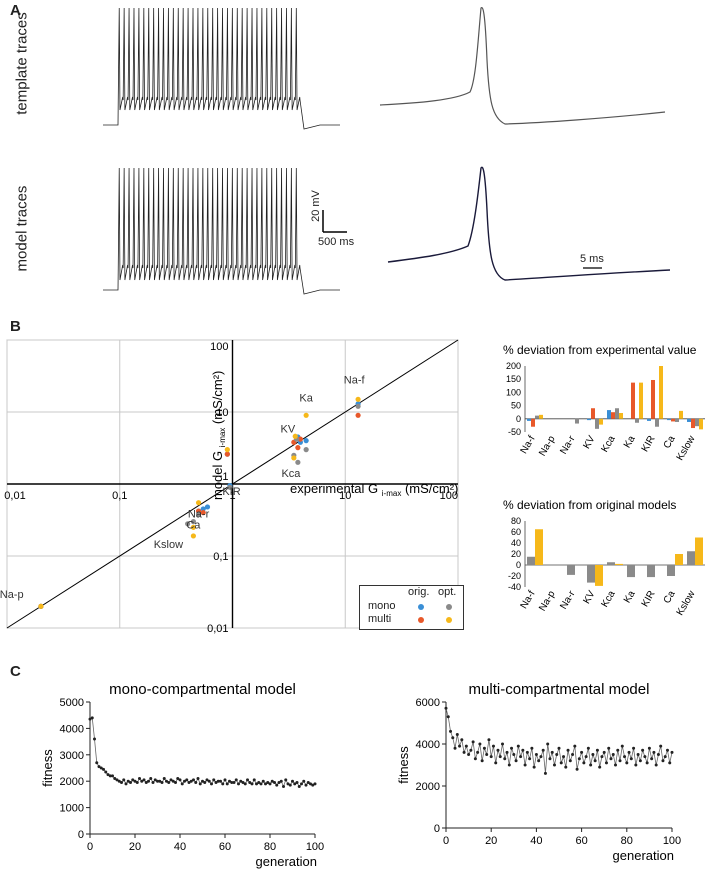  Describe the element at coordinates (516, 543) in the screenshot. I see `bar-y-tick-label: 40` at that location.